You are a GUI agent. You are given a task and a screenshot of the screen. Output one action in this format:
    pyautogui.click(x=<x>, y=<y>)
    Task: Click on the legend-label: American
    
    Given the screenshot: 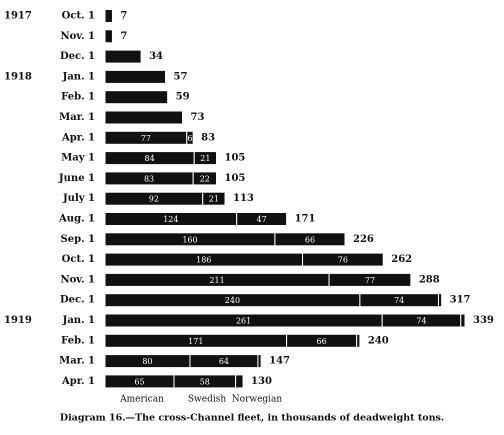 What is the action you would take?
    pyautogui.click(x=141, y=400)
    